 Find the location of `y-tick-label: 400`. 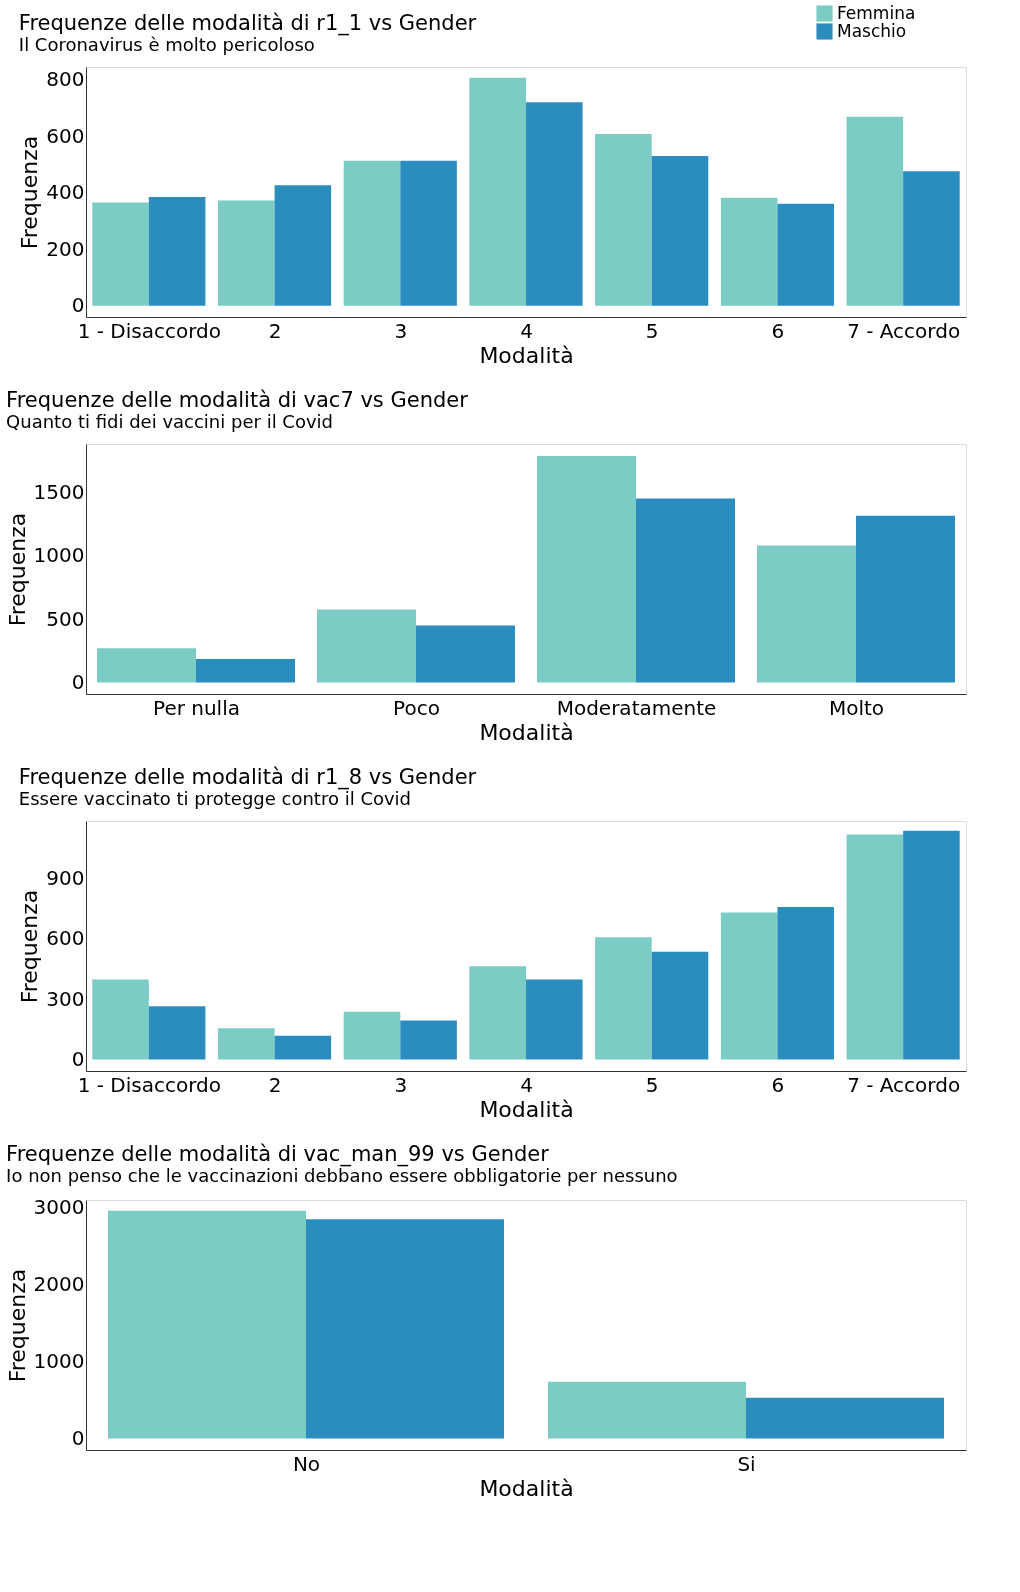

y-tick-label: 400 is located at coordinates (65, 192).